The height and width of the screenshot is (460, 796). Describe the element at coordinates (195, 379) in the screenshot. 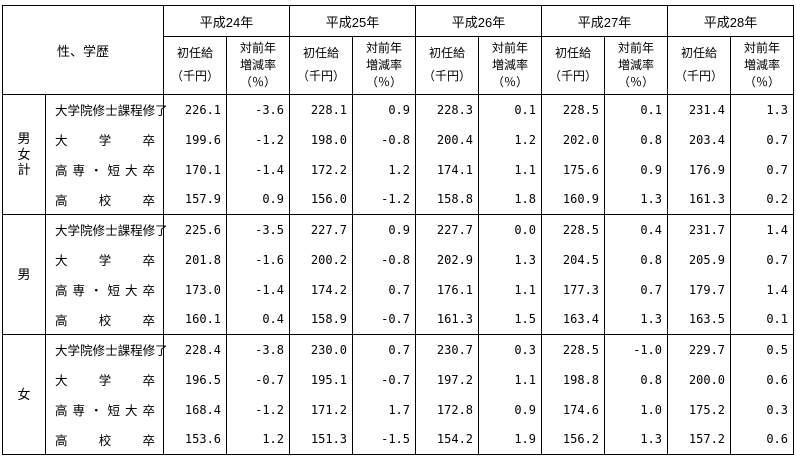

I see `salary-value: 196.5` at that location.